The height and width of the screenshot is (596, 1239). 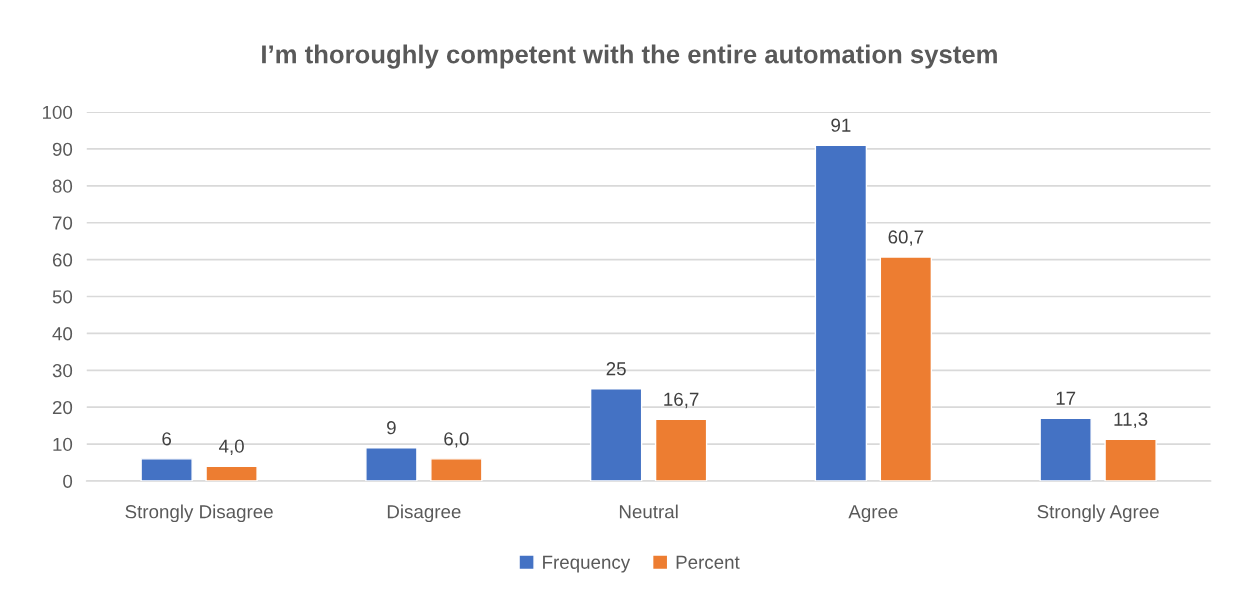 I want to click on y-tick-label: 90, so click(x=62, y=149).